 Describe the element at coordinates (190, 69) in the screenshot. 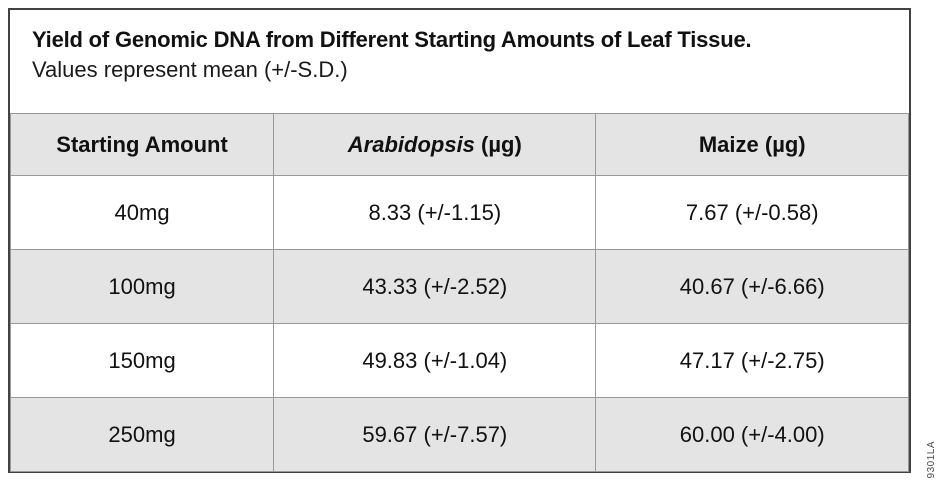

I see `figure-subtitle: Values represent mean (+/-S.D.)` at that location.